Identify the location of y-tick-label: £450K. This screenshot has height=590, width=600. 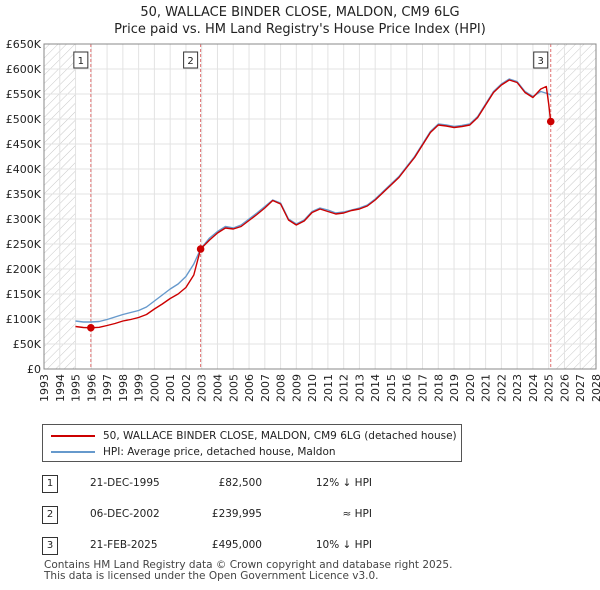
(24, 144).